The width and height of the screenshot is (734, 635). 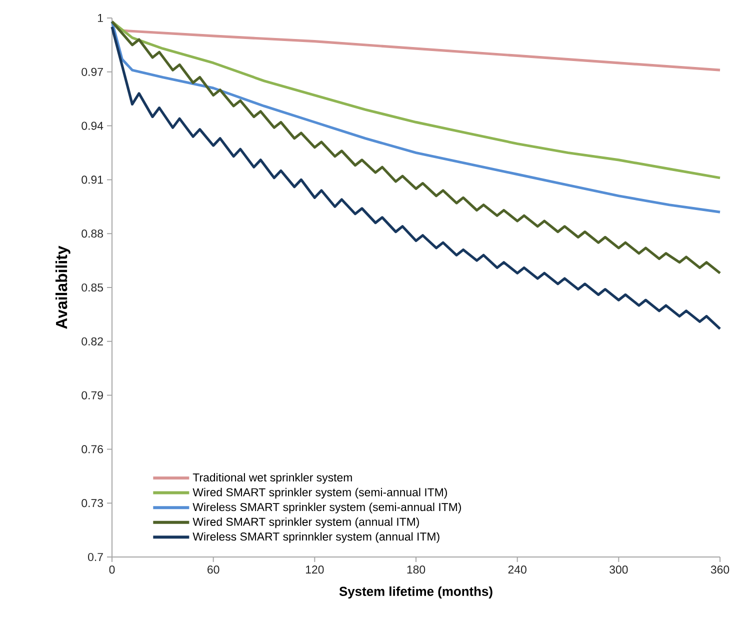 What do you see at coordinates (92, 72) in the screenshot?
I see `y-tick-label: 0.97` at bounding box center [92, 72].